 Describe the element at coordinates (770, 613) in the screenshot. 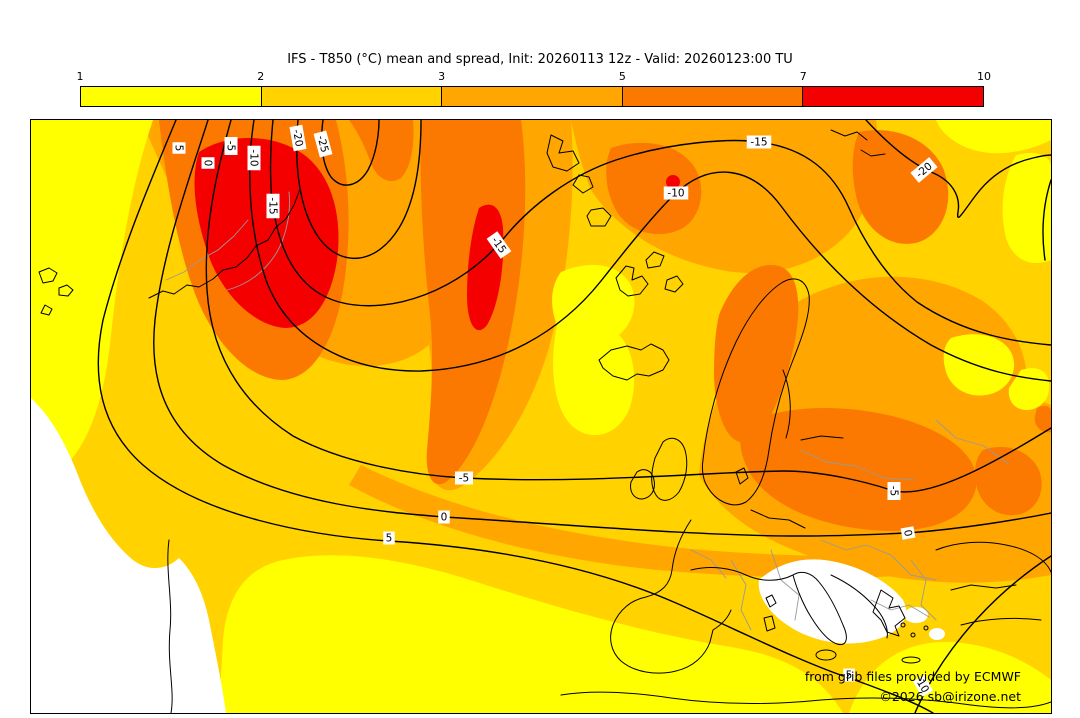

I see `coast-corsica-sardinia` at that location.